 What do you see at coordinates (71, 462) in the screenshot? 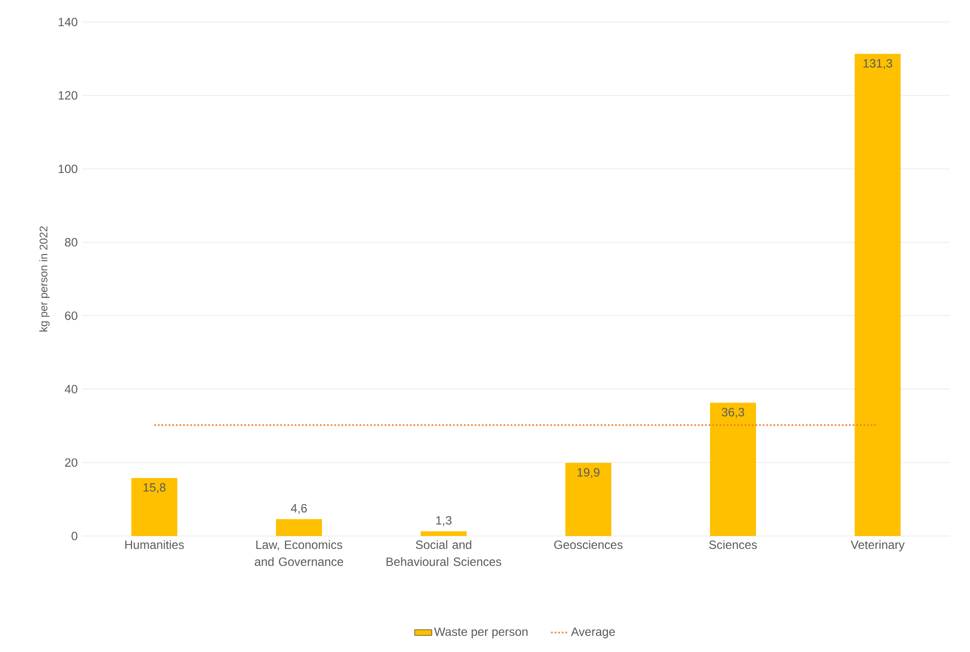
I see `y-tick-label: 20` at bounding box center [71, 462].